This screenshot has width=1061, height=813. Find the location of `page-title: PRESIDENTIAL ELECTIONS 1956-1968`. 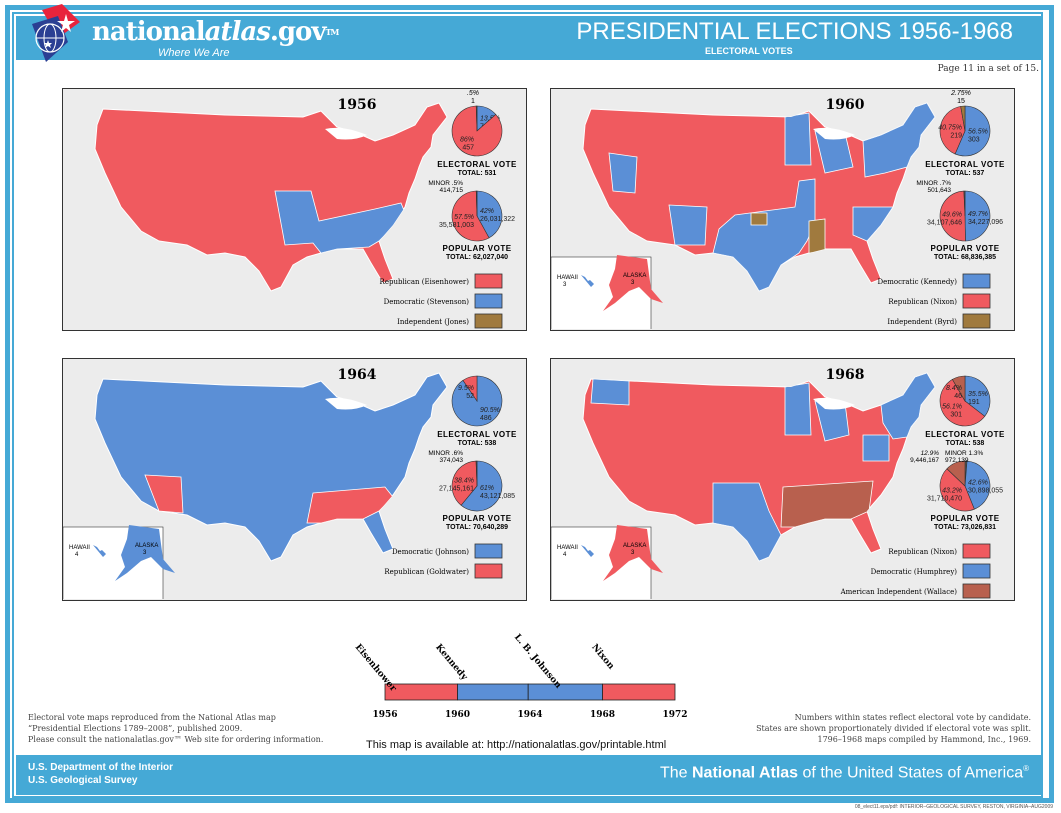

page-title: PRESIDENTIAL ELECTIONS 1956-1968 is located at coordinates (794, 31).